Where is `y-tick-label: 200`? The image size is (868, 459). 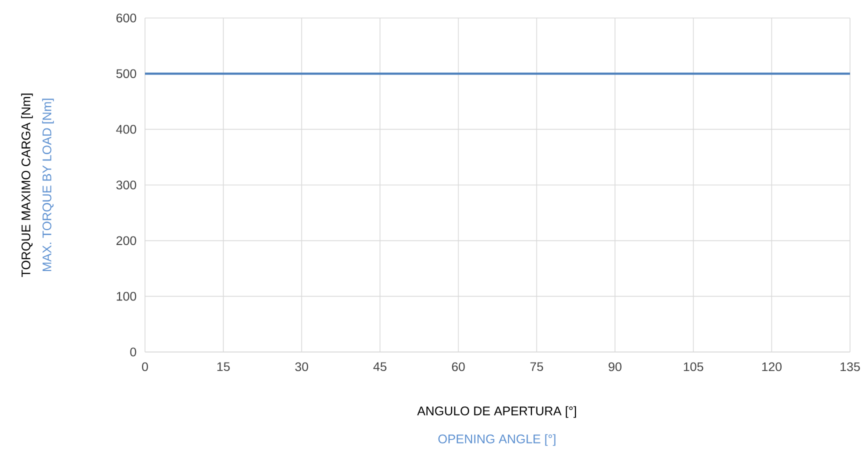 y-tick-label: 200 is located at coordinates (126, 241).